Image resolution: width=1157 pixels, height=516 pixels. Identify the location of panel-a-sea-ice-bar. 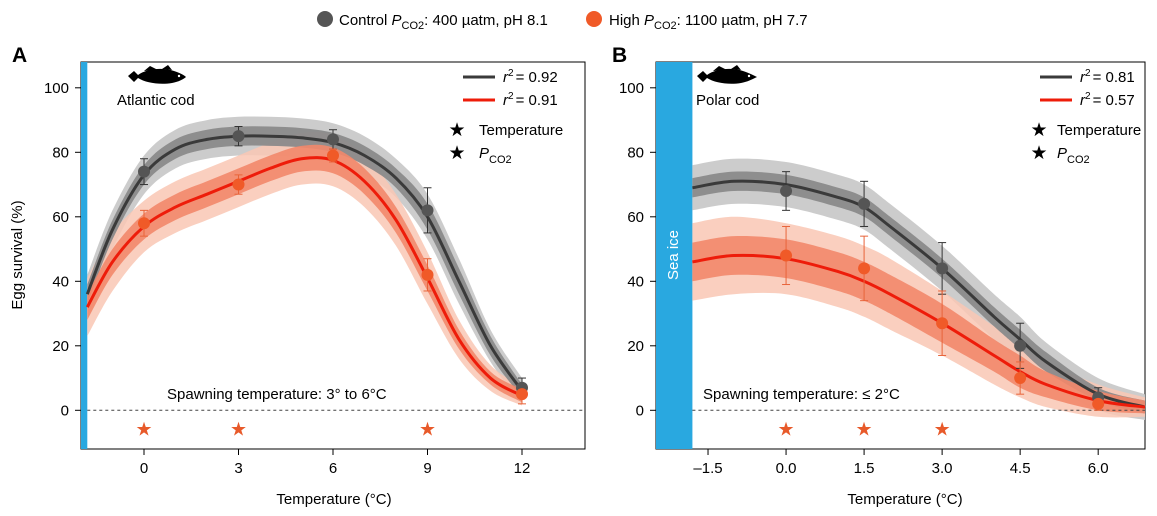
(84, 255).